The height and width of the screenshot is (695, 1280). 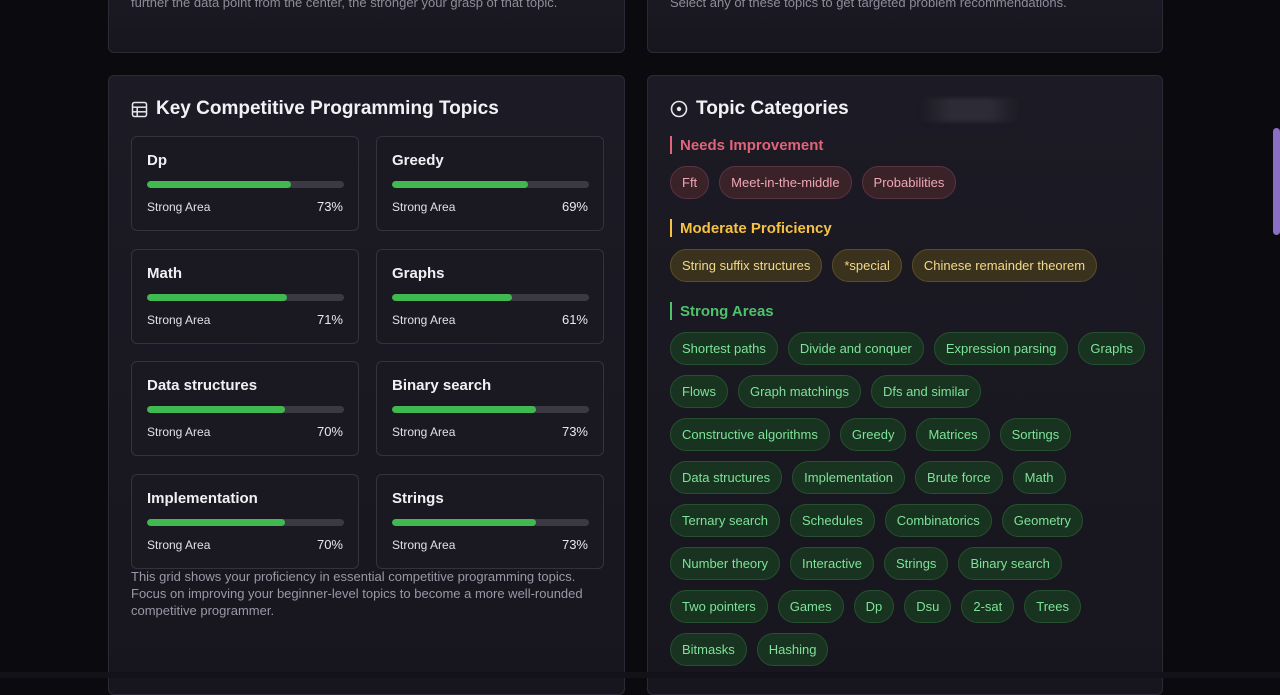 I want to click on topic-chip: Sortings, so click(x=1035, y=434).